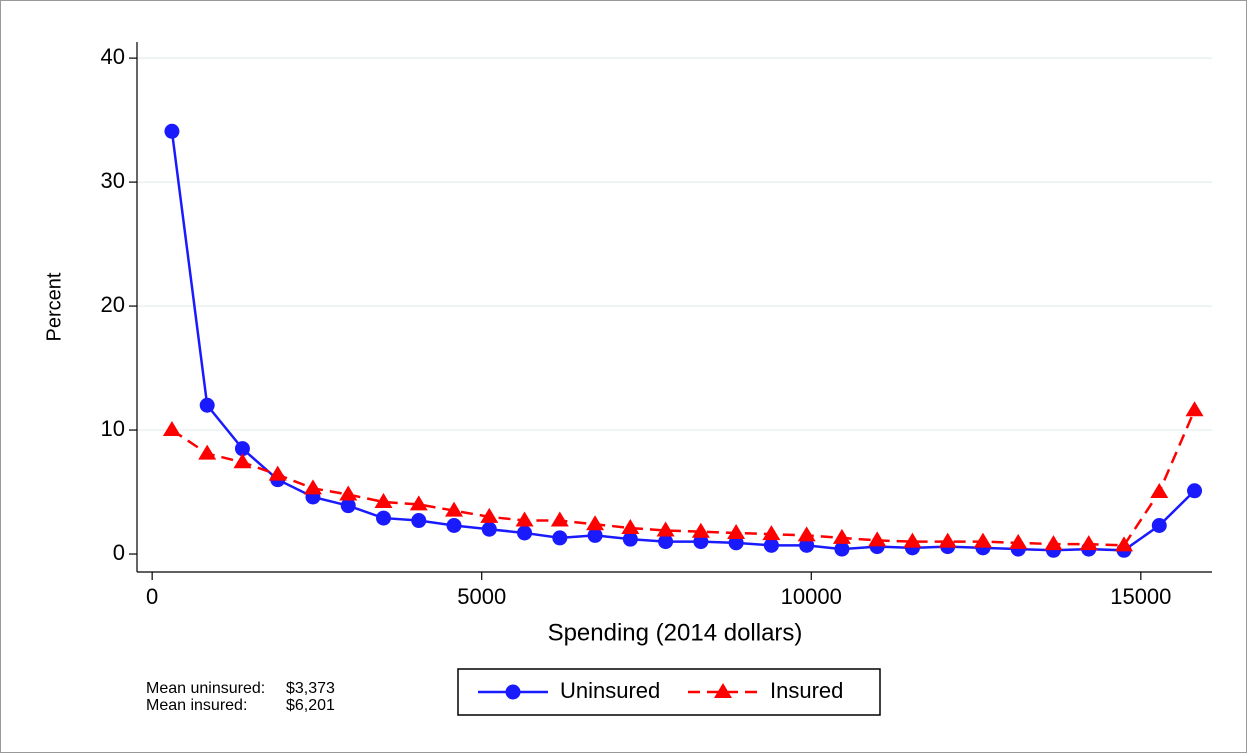  Describe the element at coordinates (481, 596) in the screenshot. I see `x-tick-label: 5000` at that location.